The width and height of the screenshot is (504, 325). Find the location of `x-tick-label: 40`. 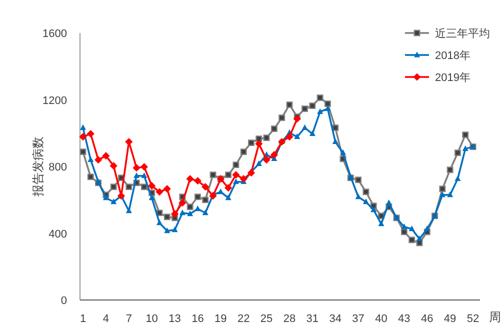

x-tick-label: 40 is located at coordinates (381, 319).